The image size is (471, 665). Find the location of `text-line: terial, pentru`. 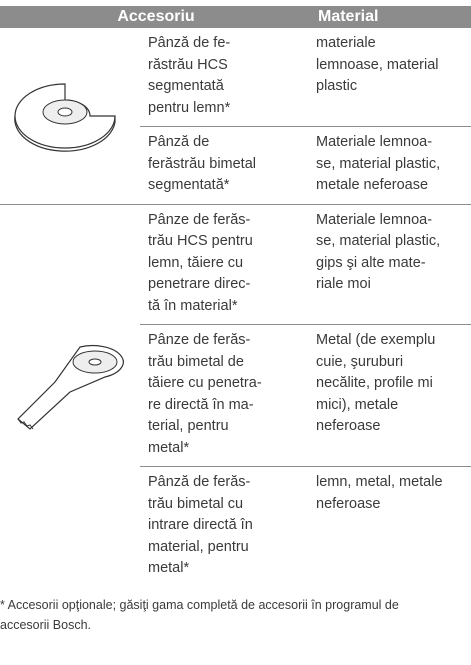

text-line: terial, pentru is located at coordinates (188, 426).